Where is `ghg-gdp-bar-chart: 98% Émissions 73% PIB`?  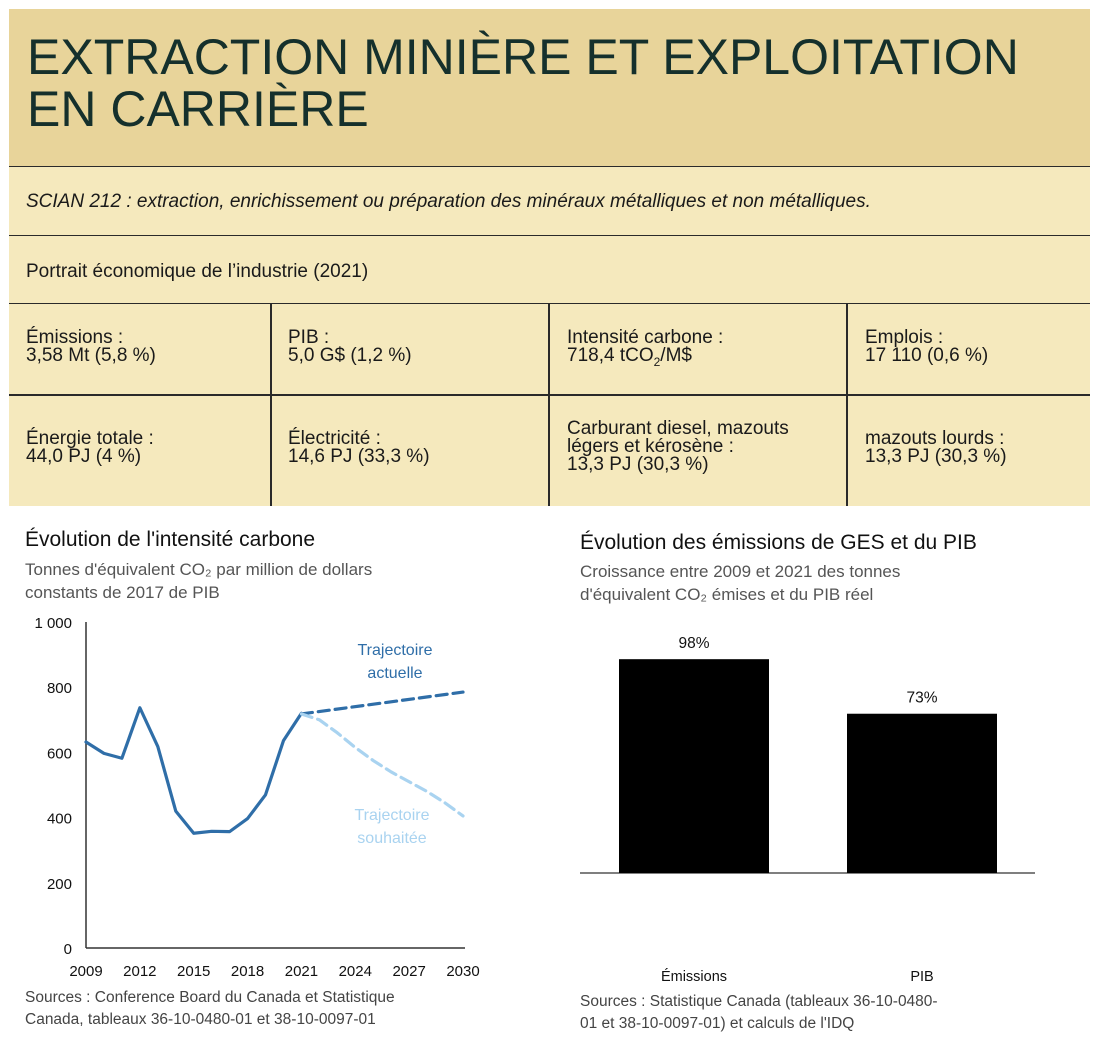 ghg-gdp-bar-chart: 98% Émissions 73% PIB is located at coordinates (807, 810).